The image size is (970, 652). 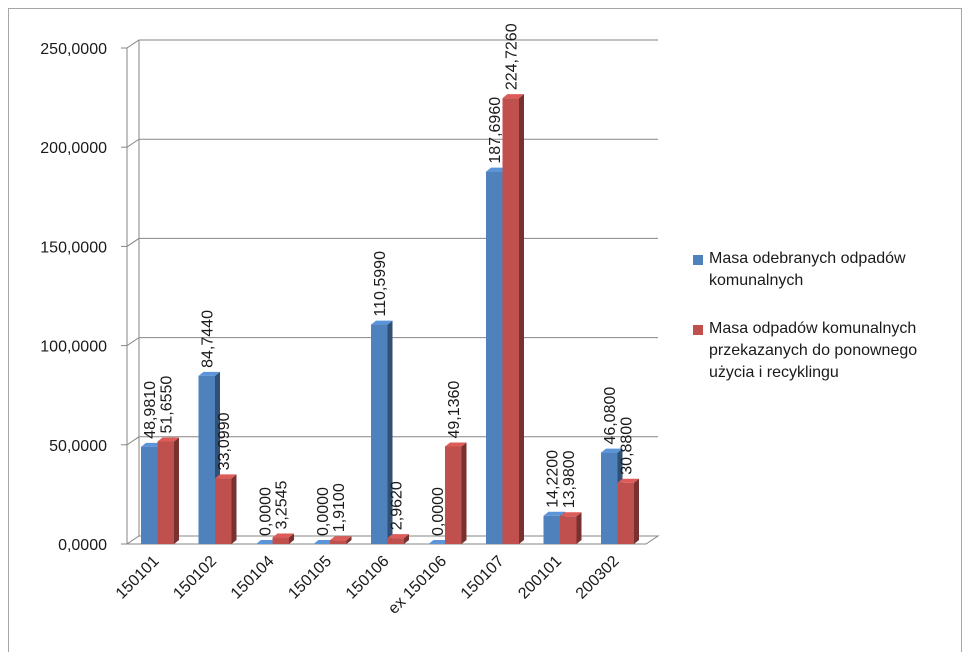 I want to click on y-tick-label: 250,0000, so click(x=73, y=49).